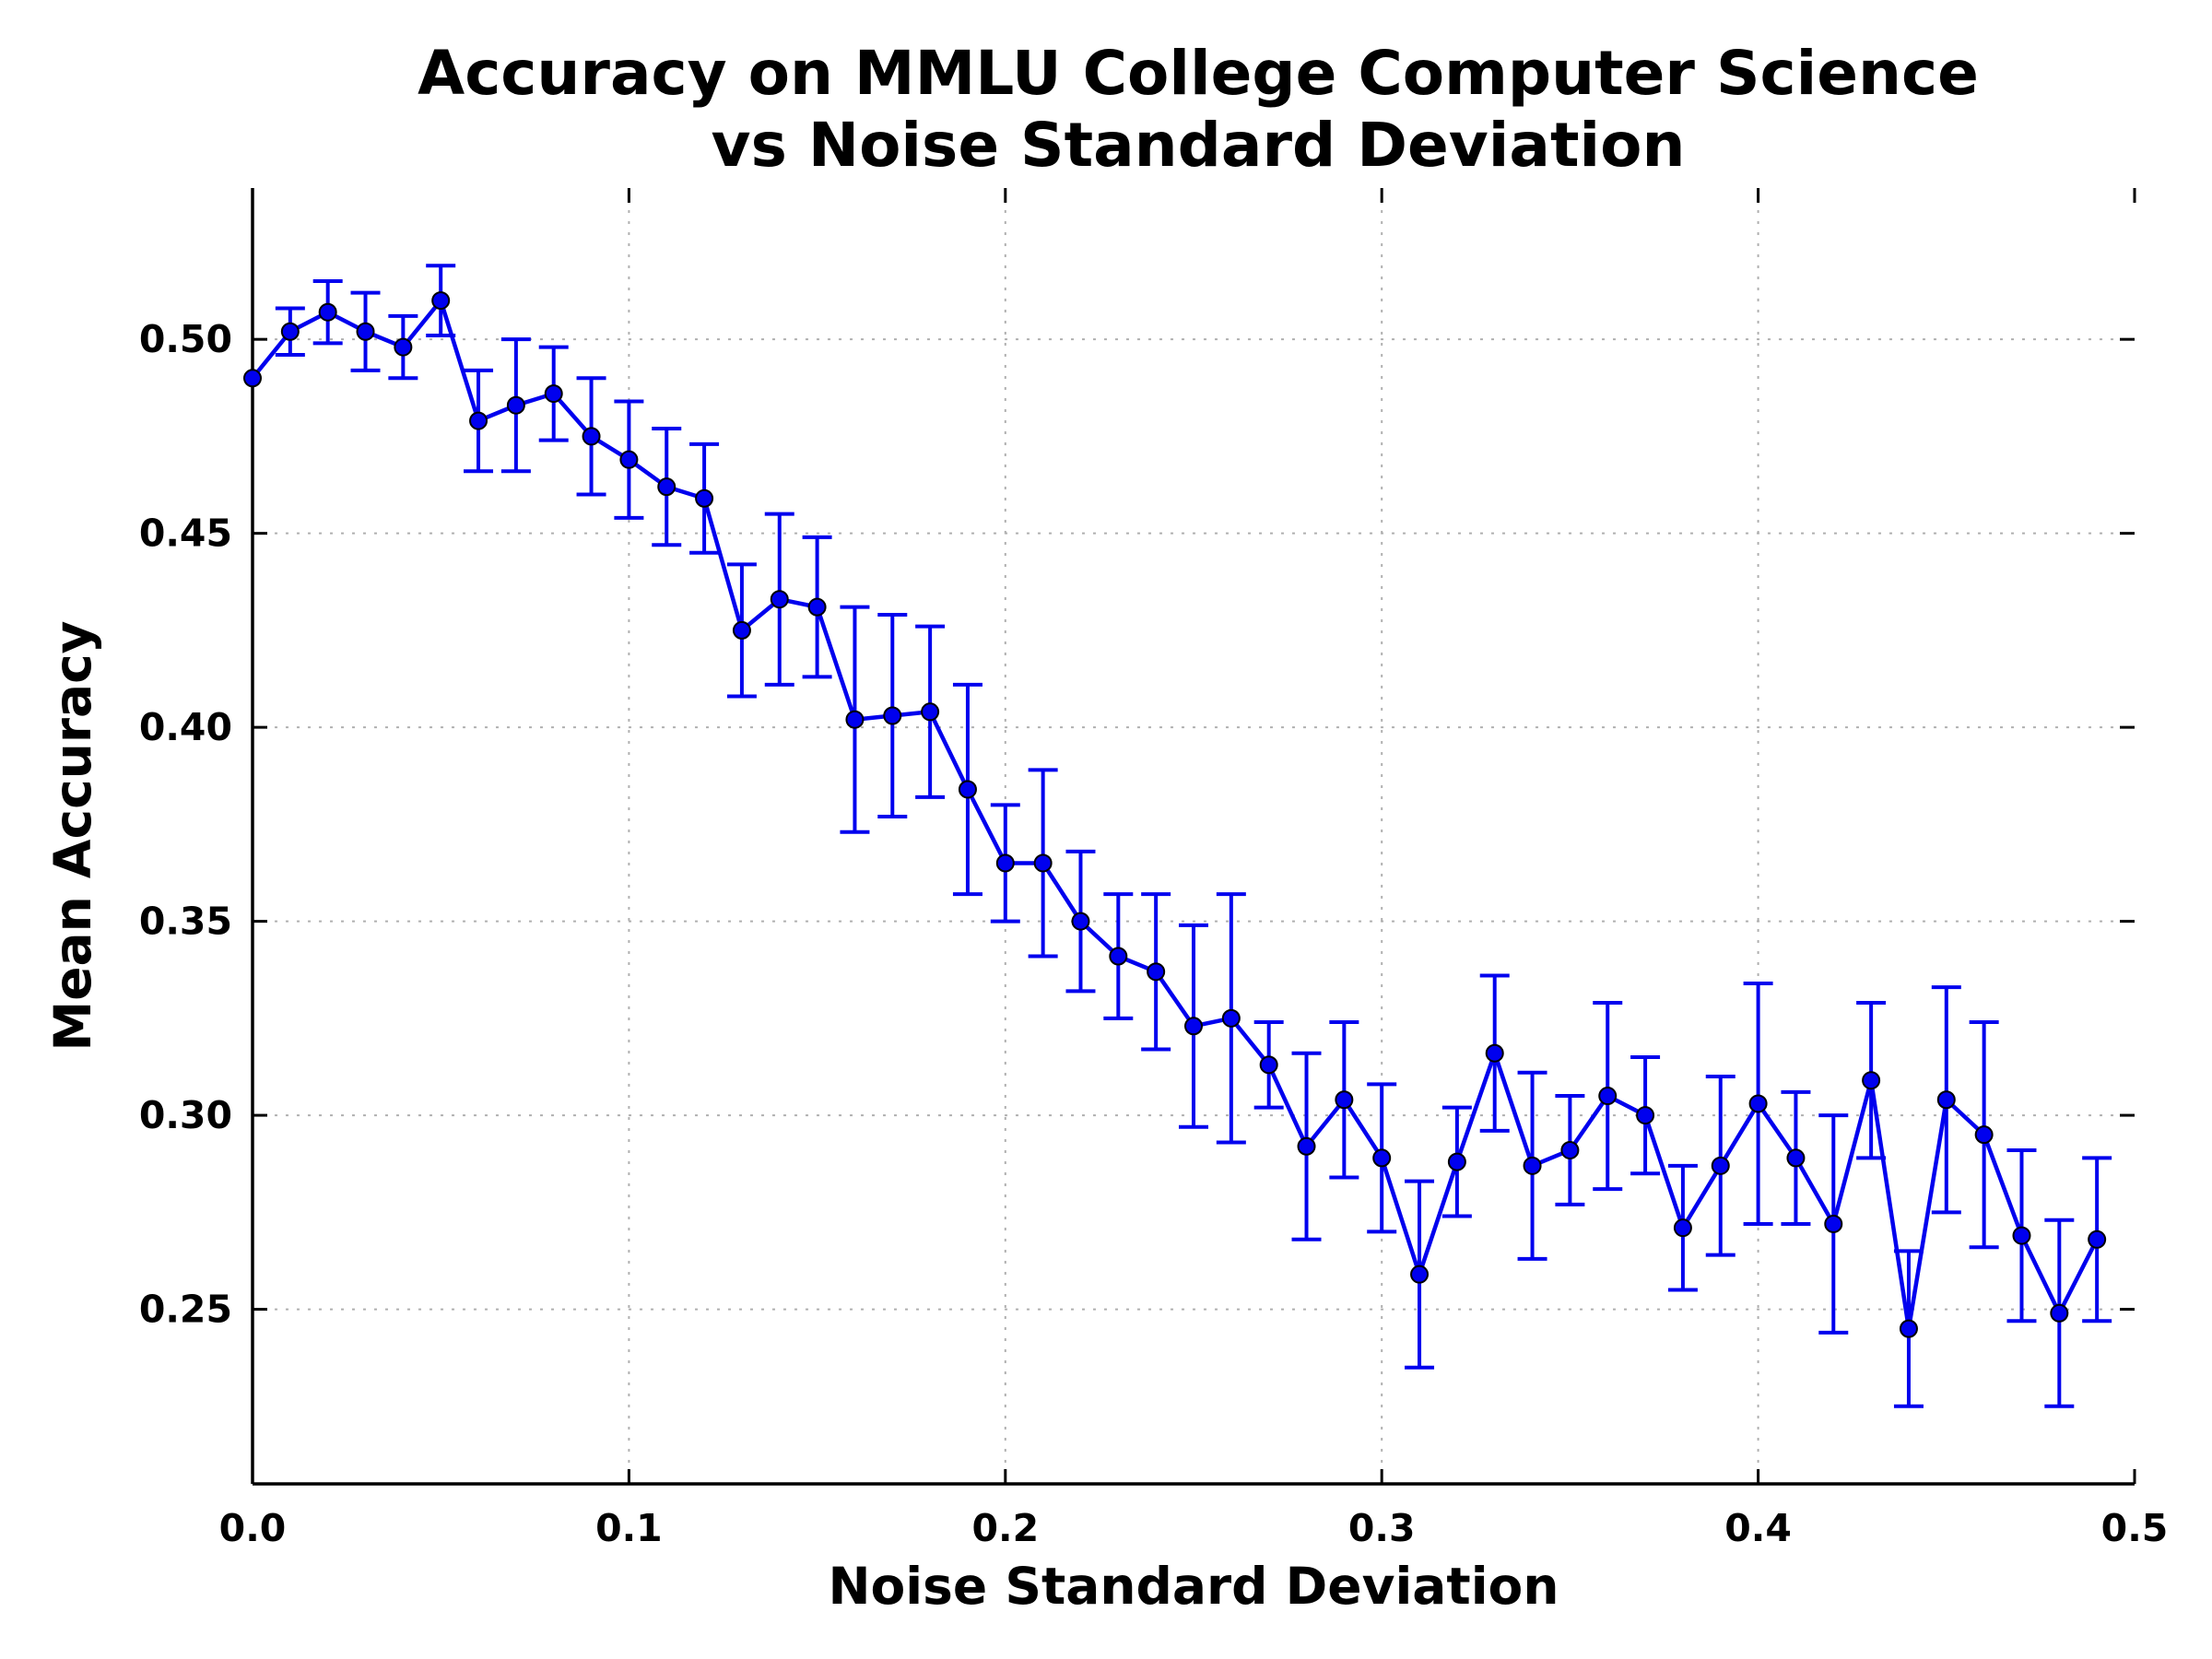  Describe the element at coordinates (1005, 1528) in the screenshot. I see `x-tick-label: 0.2` at that location.